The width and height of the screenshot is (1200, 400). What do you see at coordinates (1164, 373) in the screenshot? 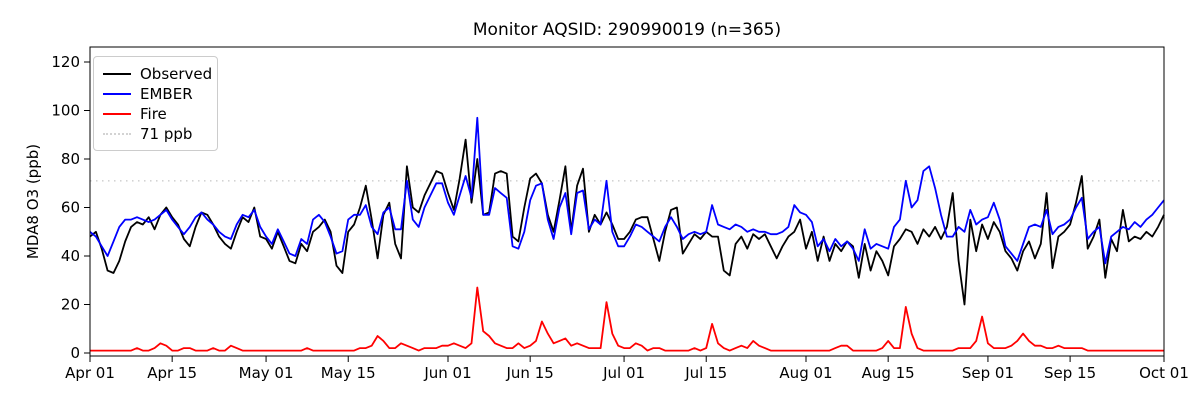
I see `x-tick-label: Oct 01` at bounding box center [1164, 373].